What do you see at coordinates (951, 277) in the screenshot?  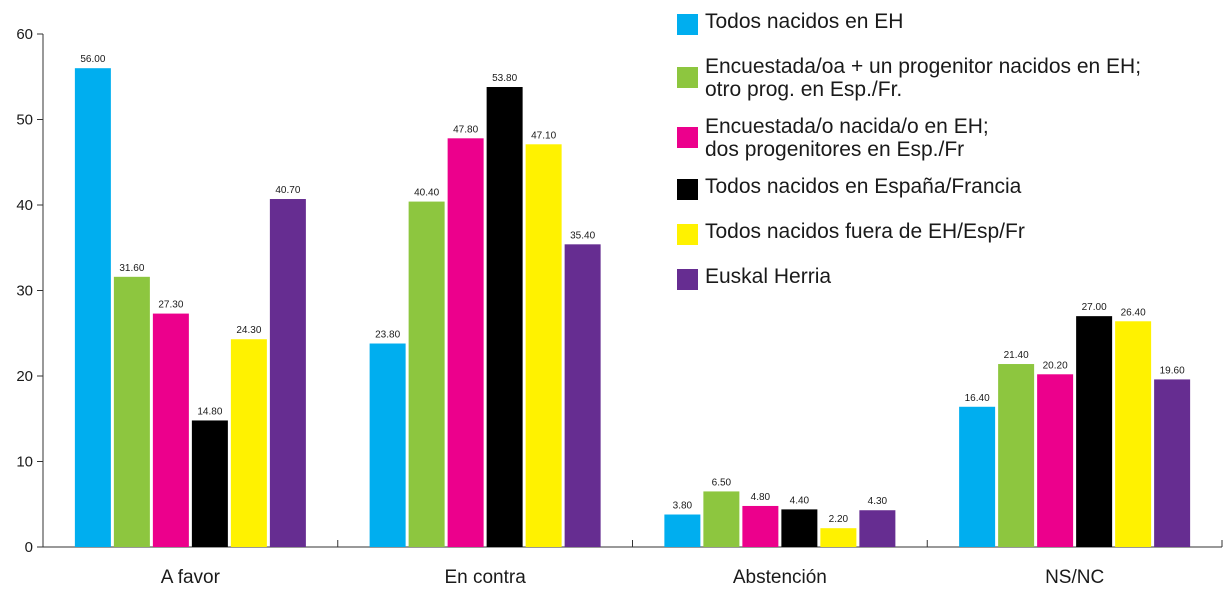 I see `legend-item: Euskal Herria` at bounding box center [951, 277].